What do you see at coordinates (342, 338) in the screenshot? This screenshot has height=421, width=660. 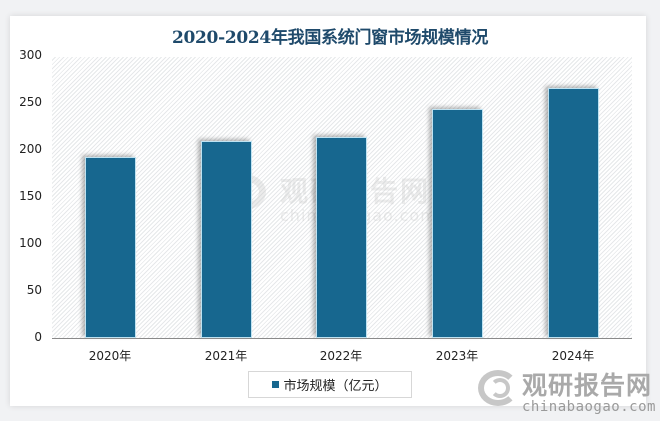 I see `x-axis-line` at bounding box center [342, 338].